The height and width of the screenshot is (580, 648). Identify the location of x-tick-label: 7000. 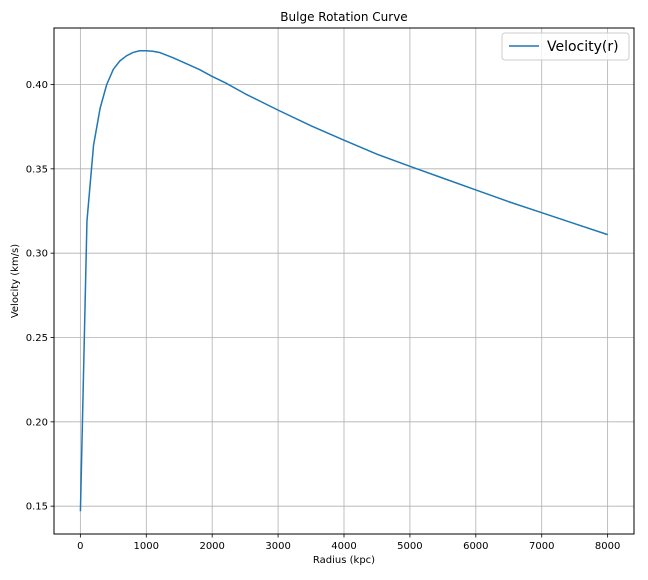
(541, 546).